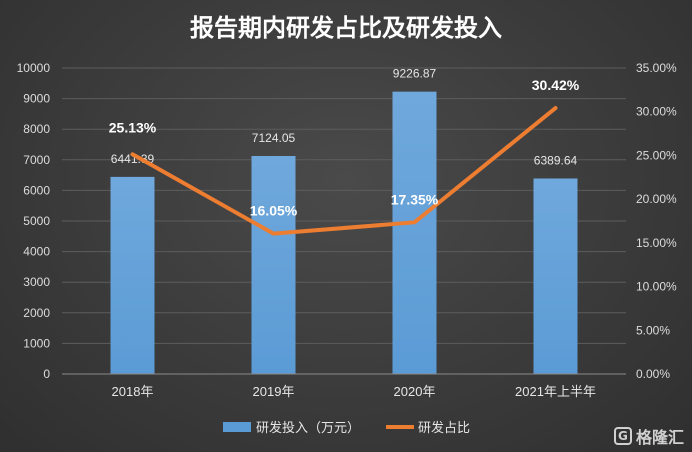  Describe the element at coordinates (36, 252) in the screenshot. I see `left-tick-label: 4000` at that location.